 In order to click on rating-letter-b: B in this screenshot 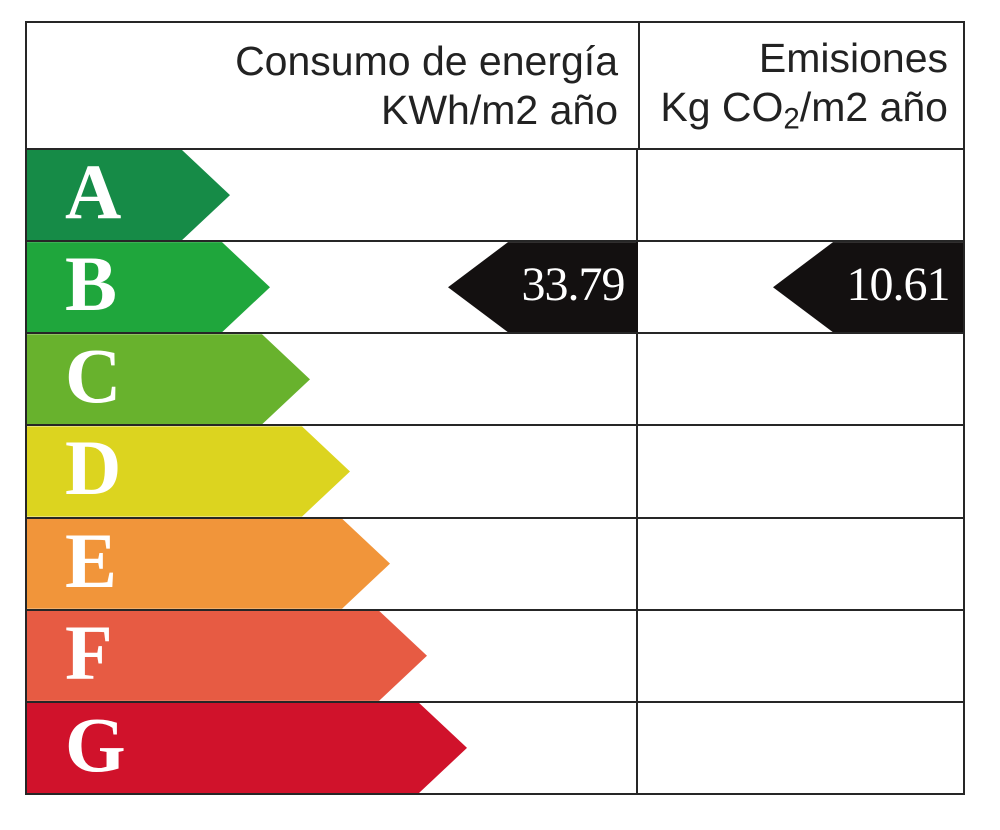, I will do `click(91, 284)`.